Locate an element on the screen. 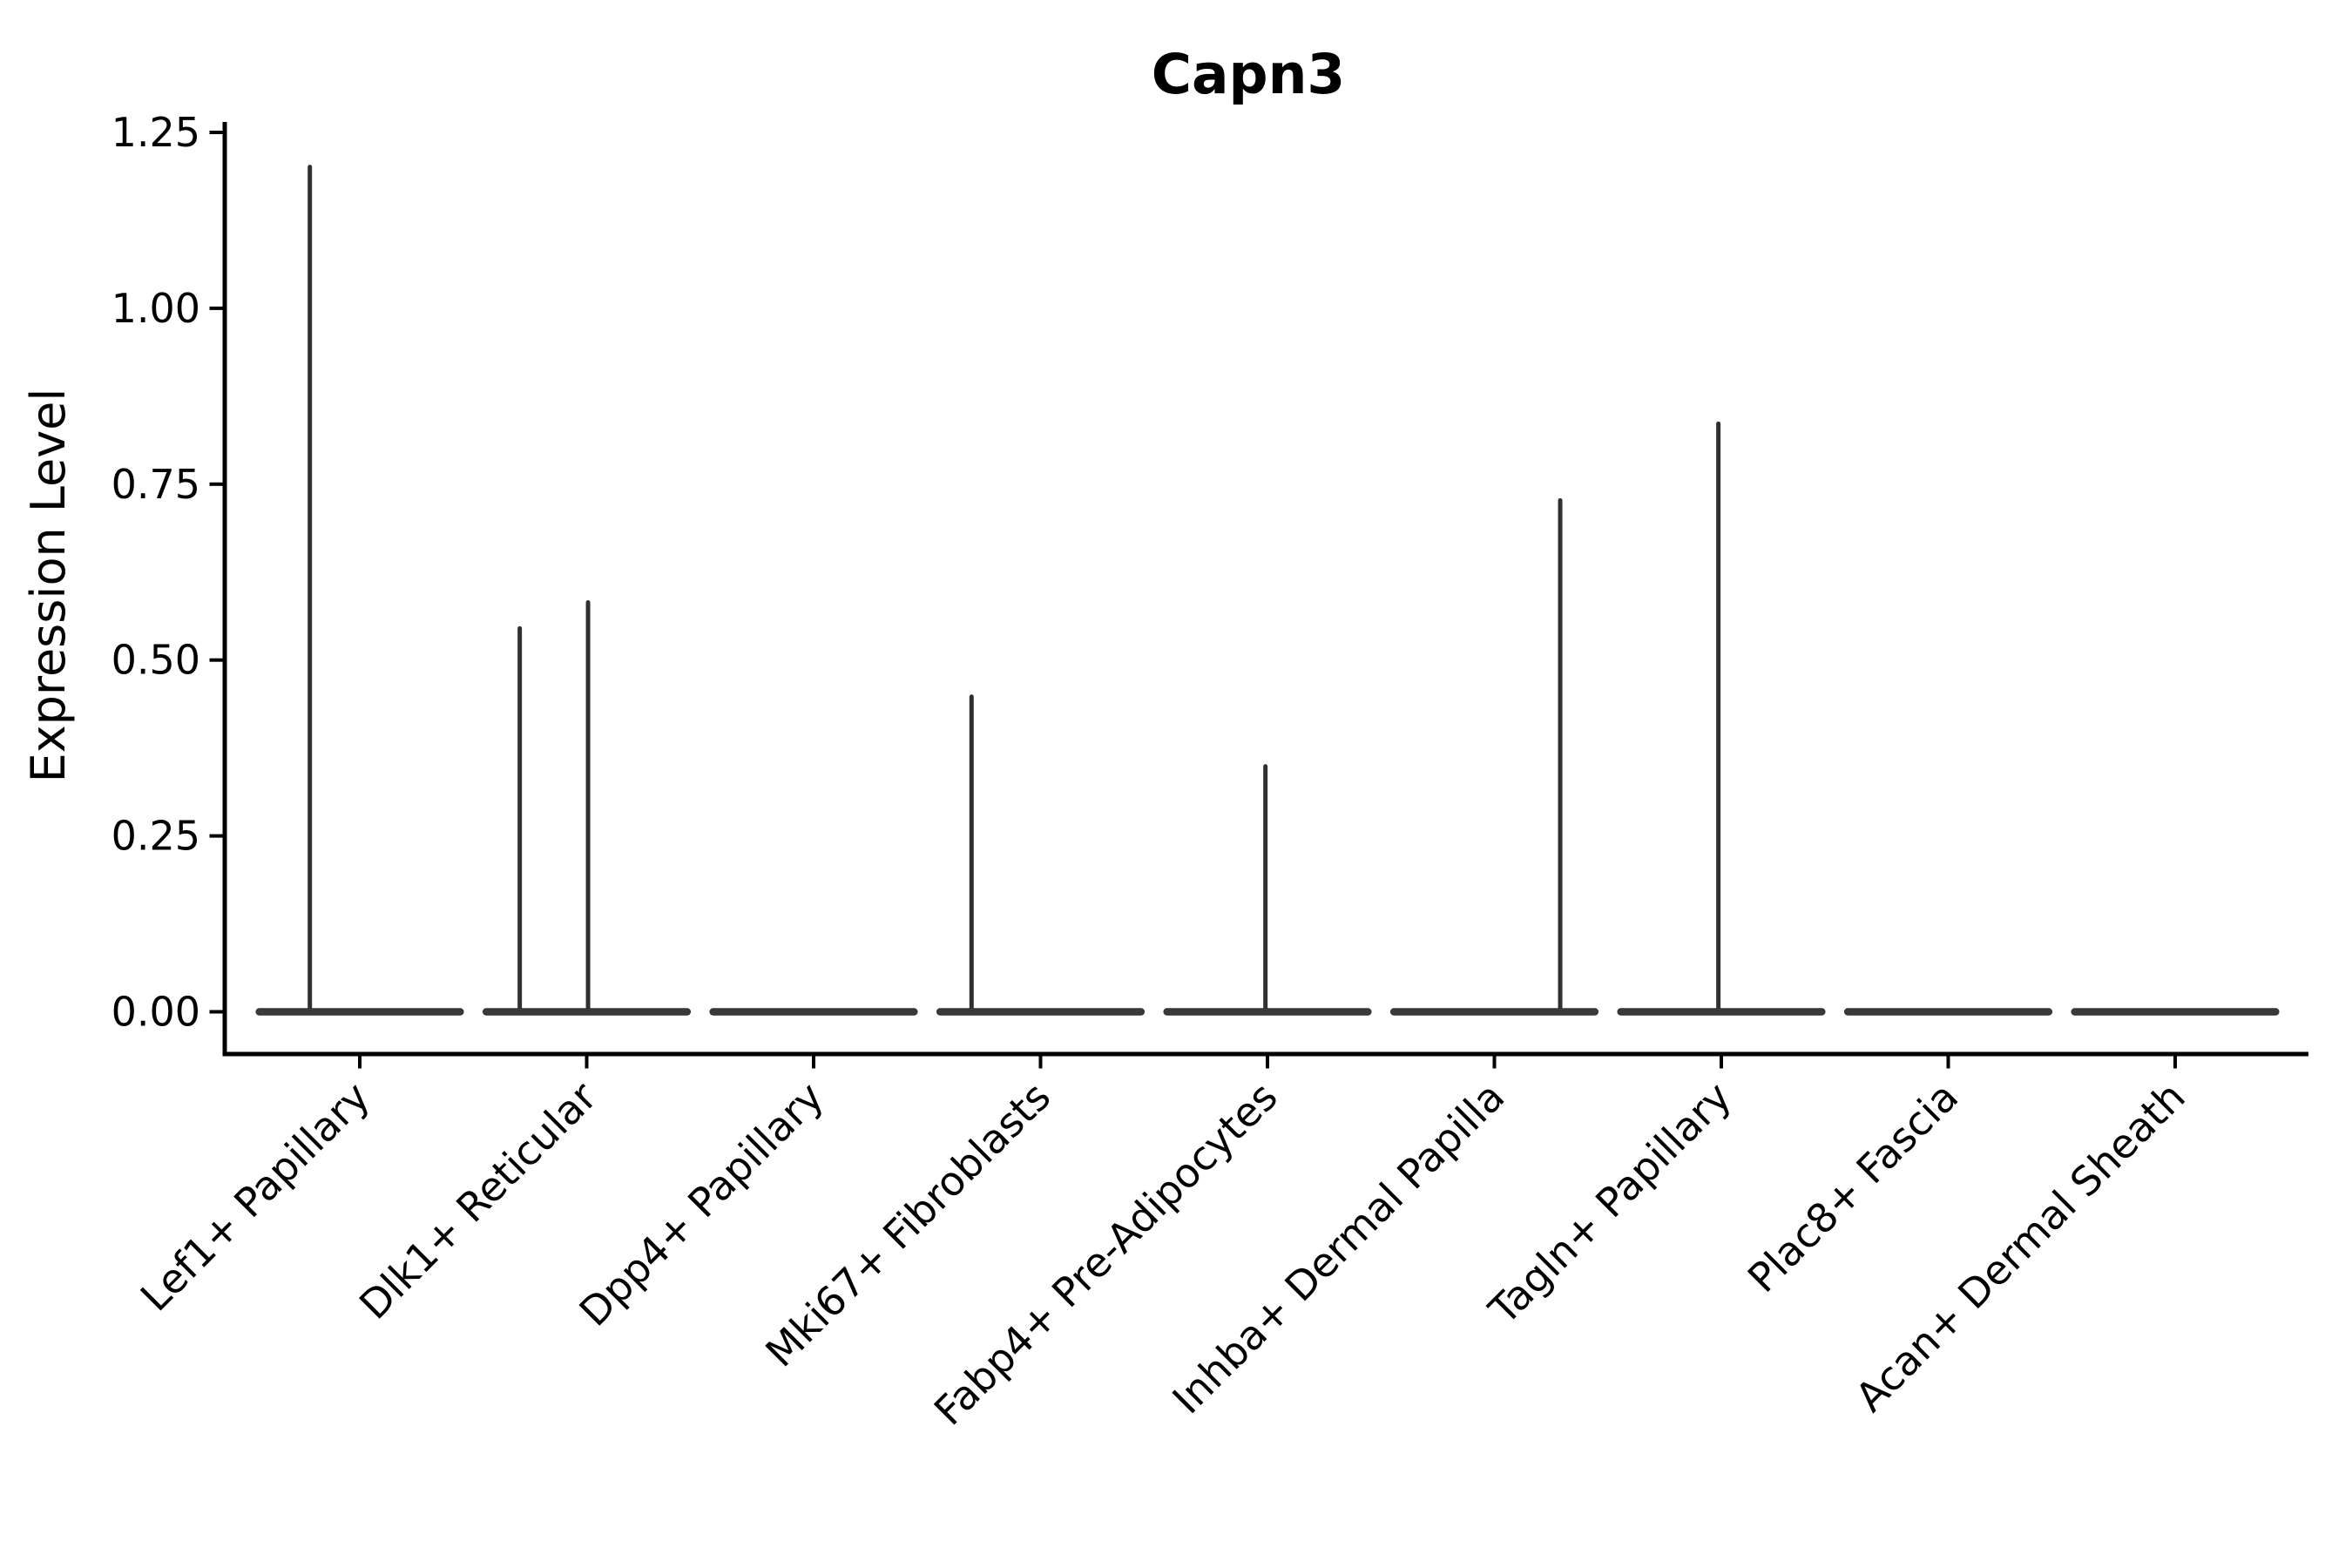 This screenshot has width=2352, height=1568. y-tick-label: 1.00 is located at coordinates (156, 308).